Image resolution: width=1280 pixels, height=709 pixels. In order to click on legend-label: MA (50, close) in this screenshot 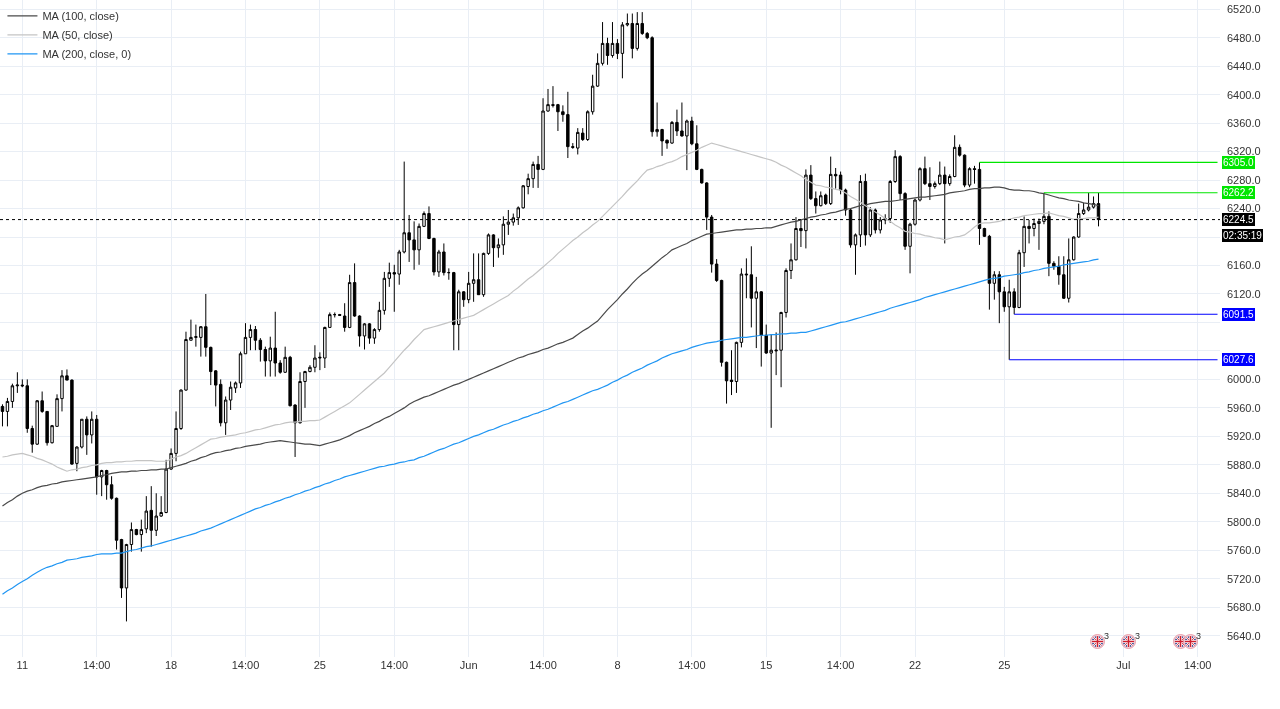, I will do `click(77, 35)`.